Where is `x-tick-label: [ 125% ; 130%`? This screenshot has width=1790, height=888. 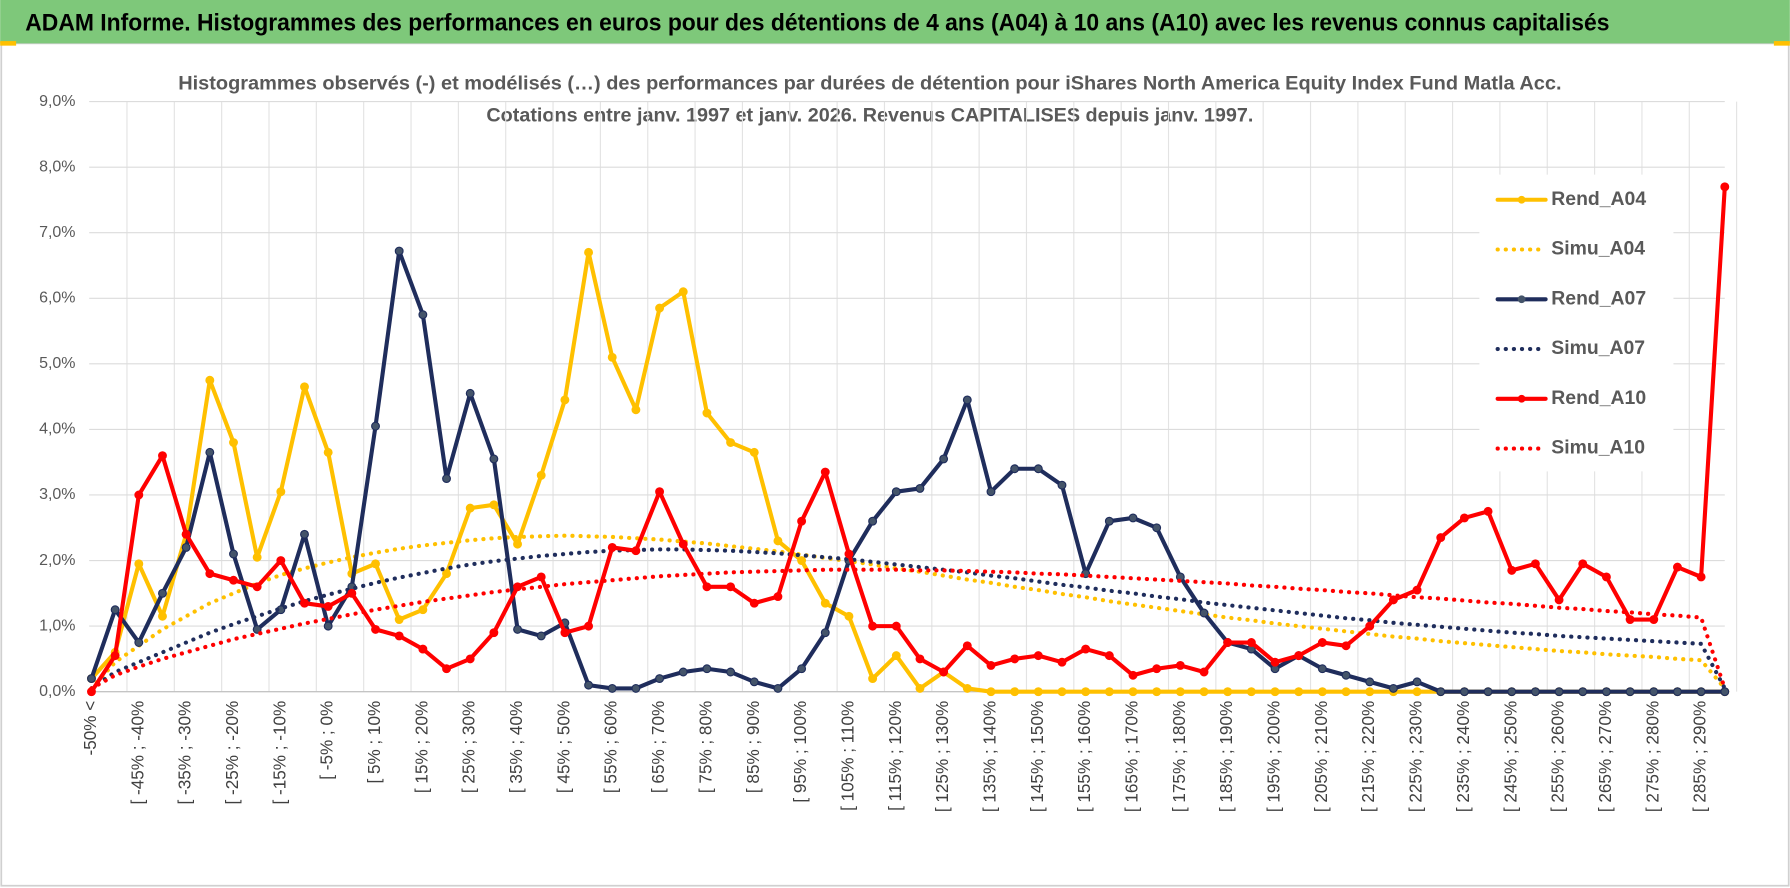 x-tick-label: [ 125% ; 130% is located at coordinates (942, 756).